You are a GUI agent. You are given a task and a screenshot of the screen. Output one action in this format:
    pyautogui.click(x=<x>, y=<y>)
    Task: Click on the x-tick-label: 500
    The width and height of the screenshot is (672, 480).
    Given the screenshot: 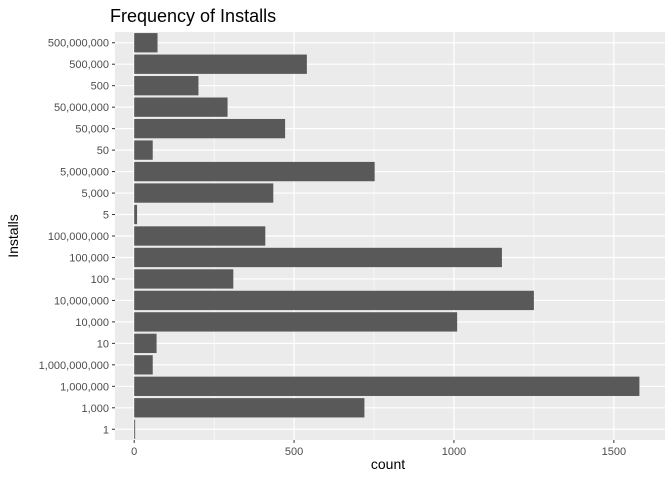 What is the action you would take?
    pyautogui.click(x=294, y=452)
    